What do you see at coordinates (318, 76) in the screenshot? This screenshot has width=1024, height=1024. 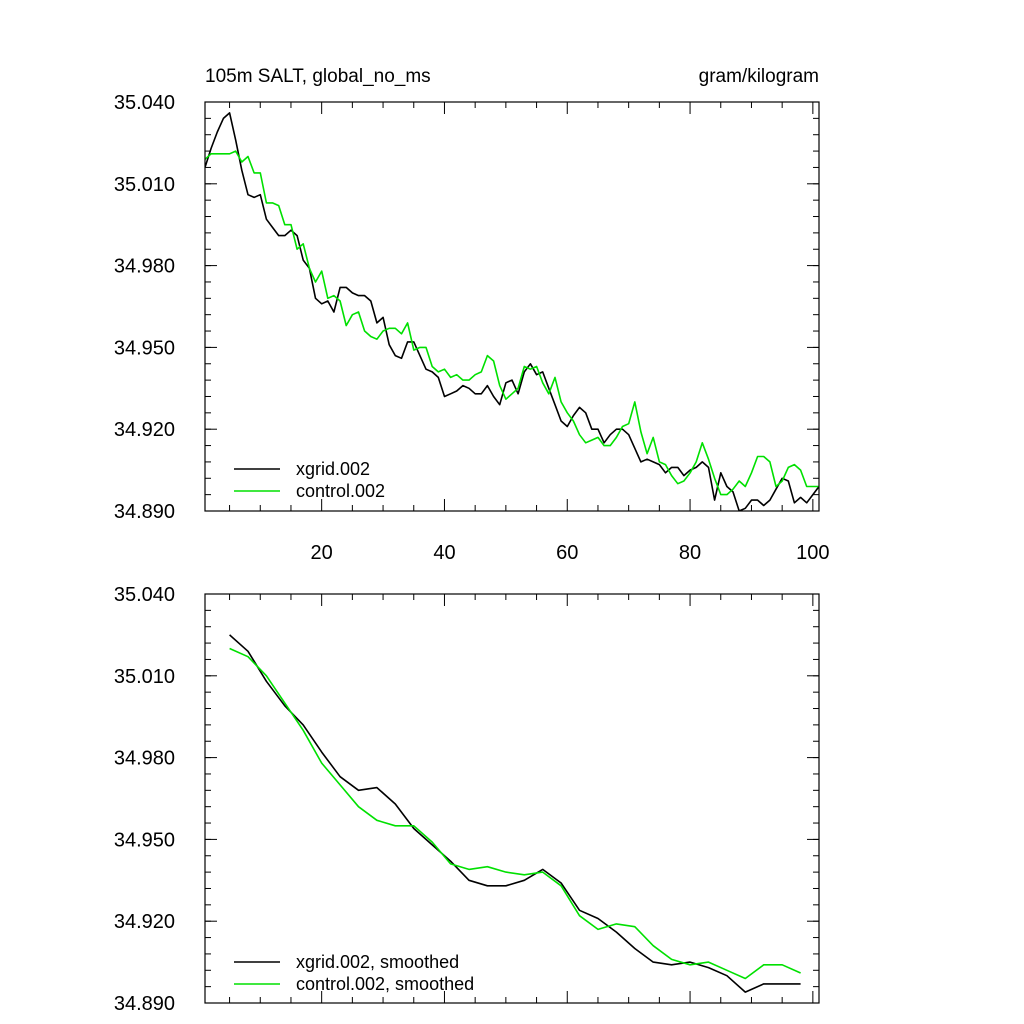 I see `chart-title: 105m SALT, global_no_ms` at bounding box center [318, 76].